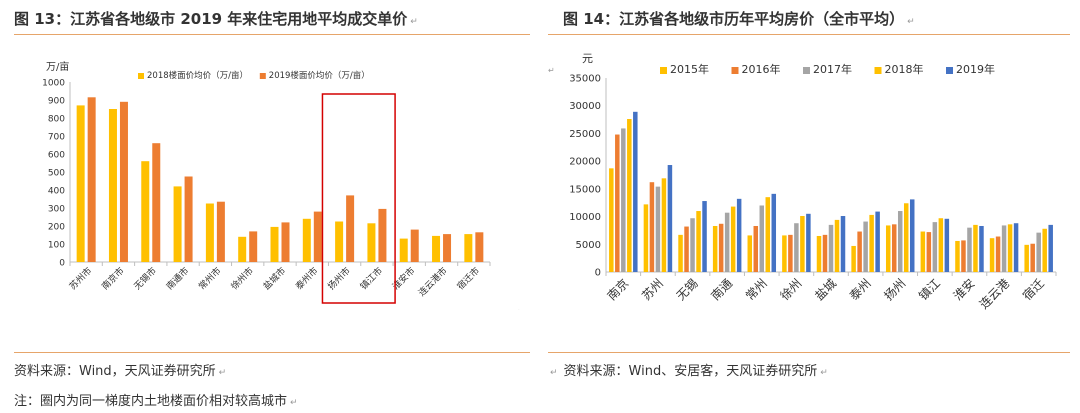 The image size is (1080, 413). What do you see at coordinates (468, 248) in the screenshot?
I see `bar-宿迁市-2018楼面价均价（万/亩）` at bounding box center [468, 248].